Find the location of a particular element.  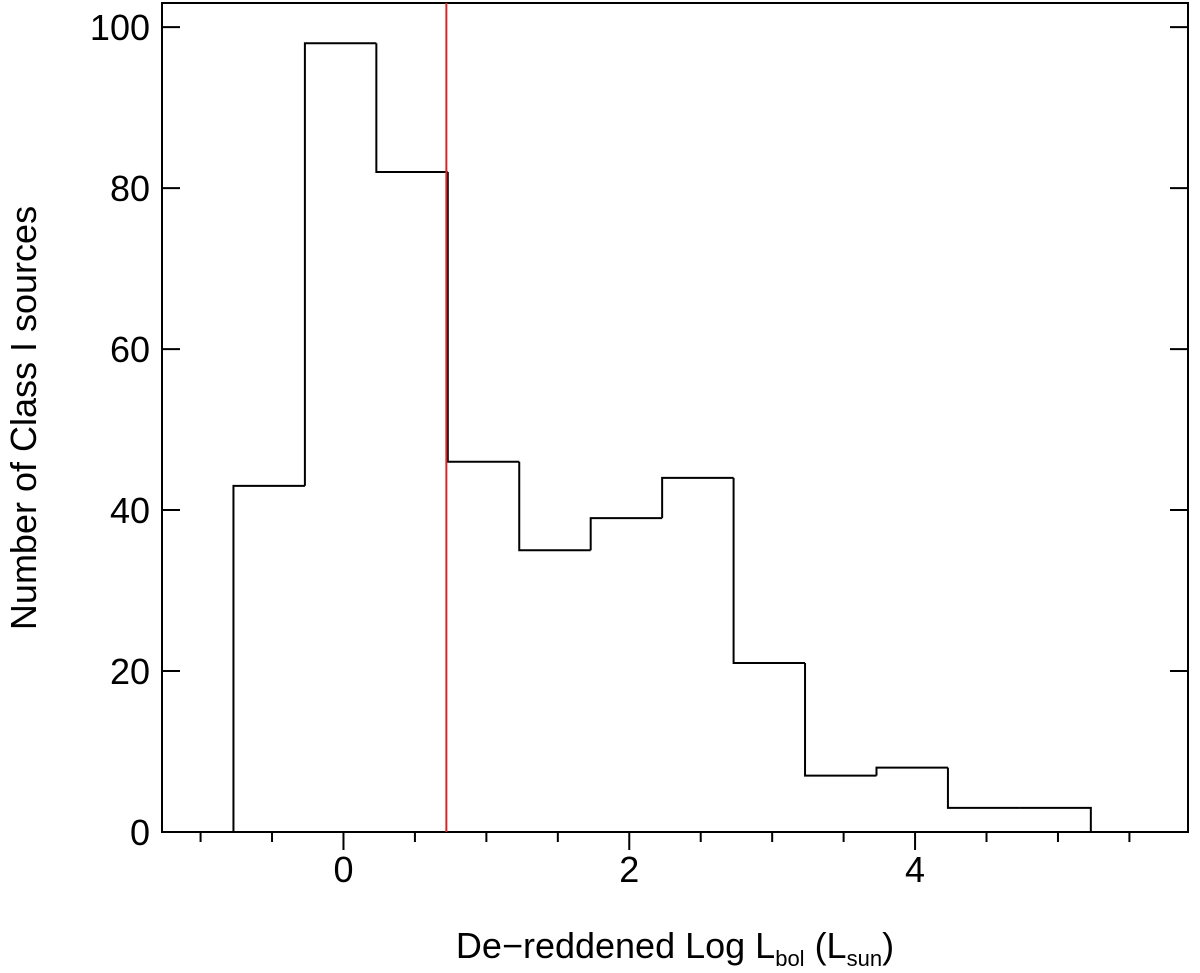

x-tick-label: 0 is located at coordinates (343, 869).